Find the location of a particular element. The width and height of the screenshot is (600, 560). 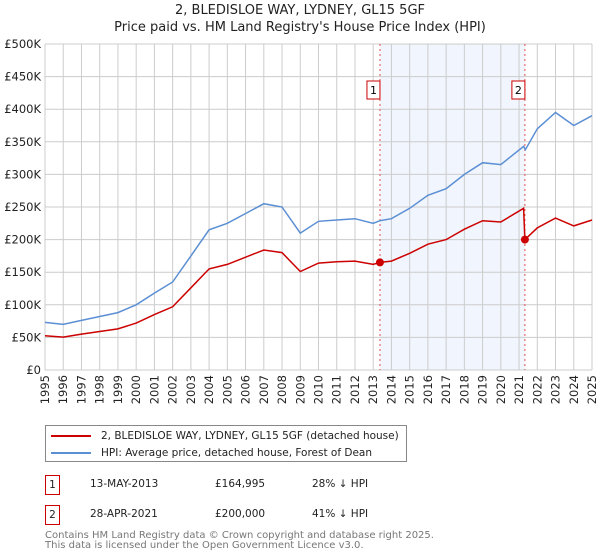

x-tick-label: 1998 is located at coordinates (100, 389).